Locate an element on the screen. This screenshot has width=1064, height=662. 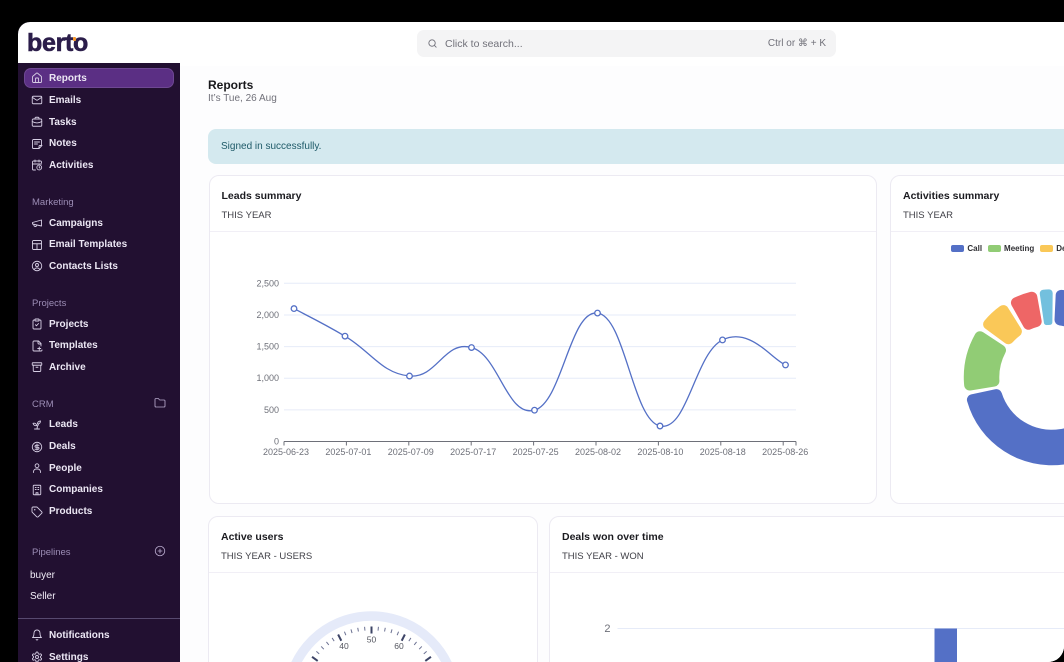
svg-text: 2,000 is located at coordinates (267, 315).